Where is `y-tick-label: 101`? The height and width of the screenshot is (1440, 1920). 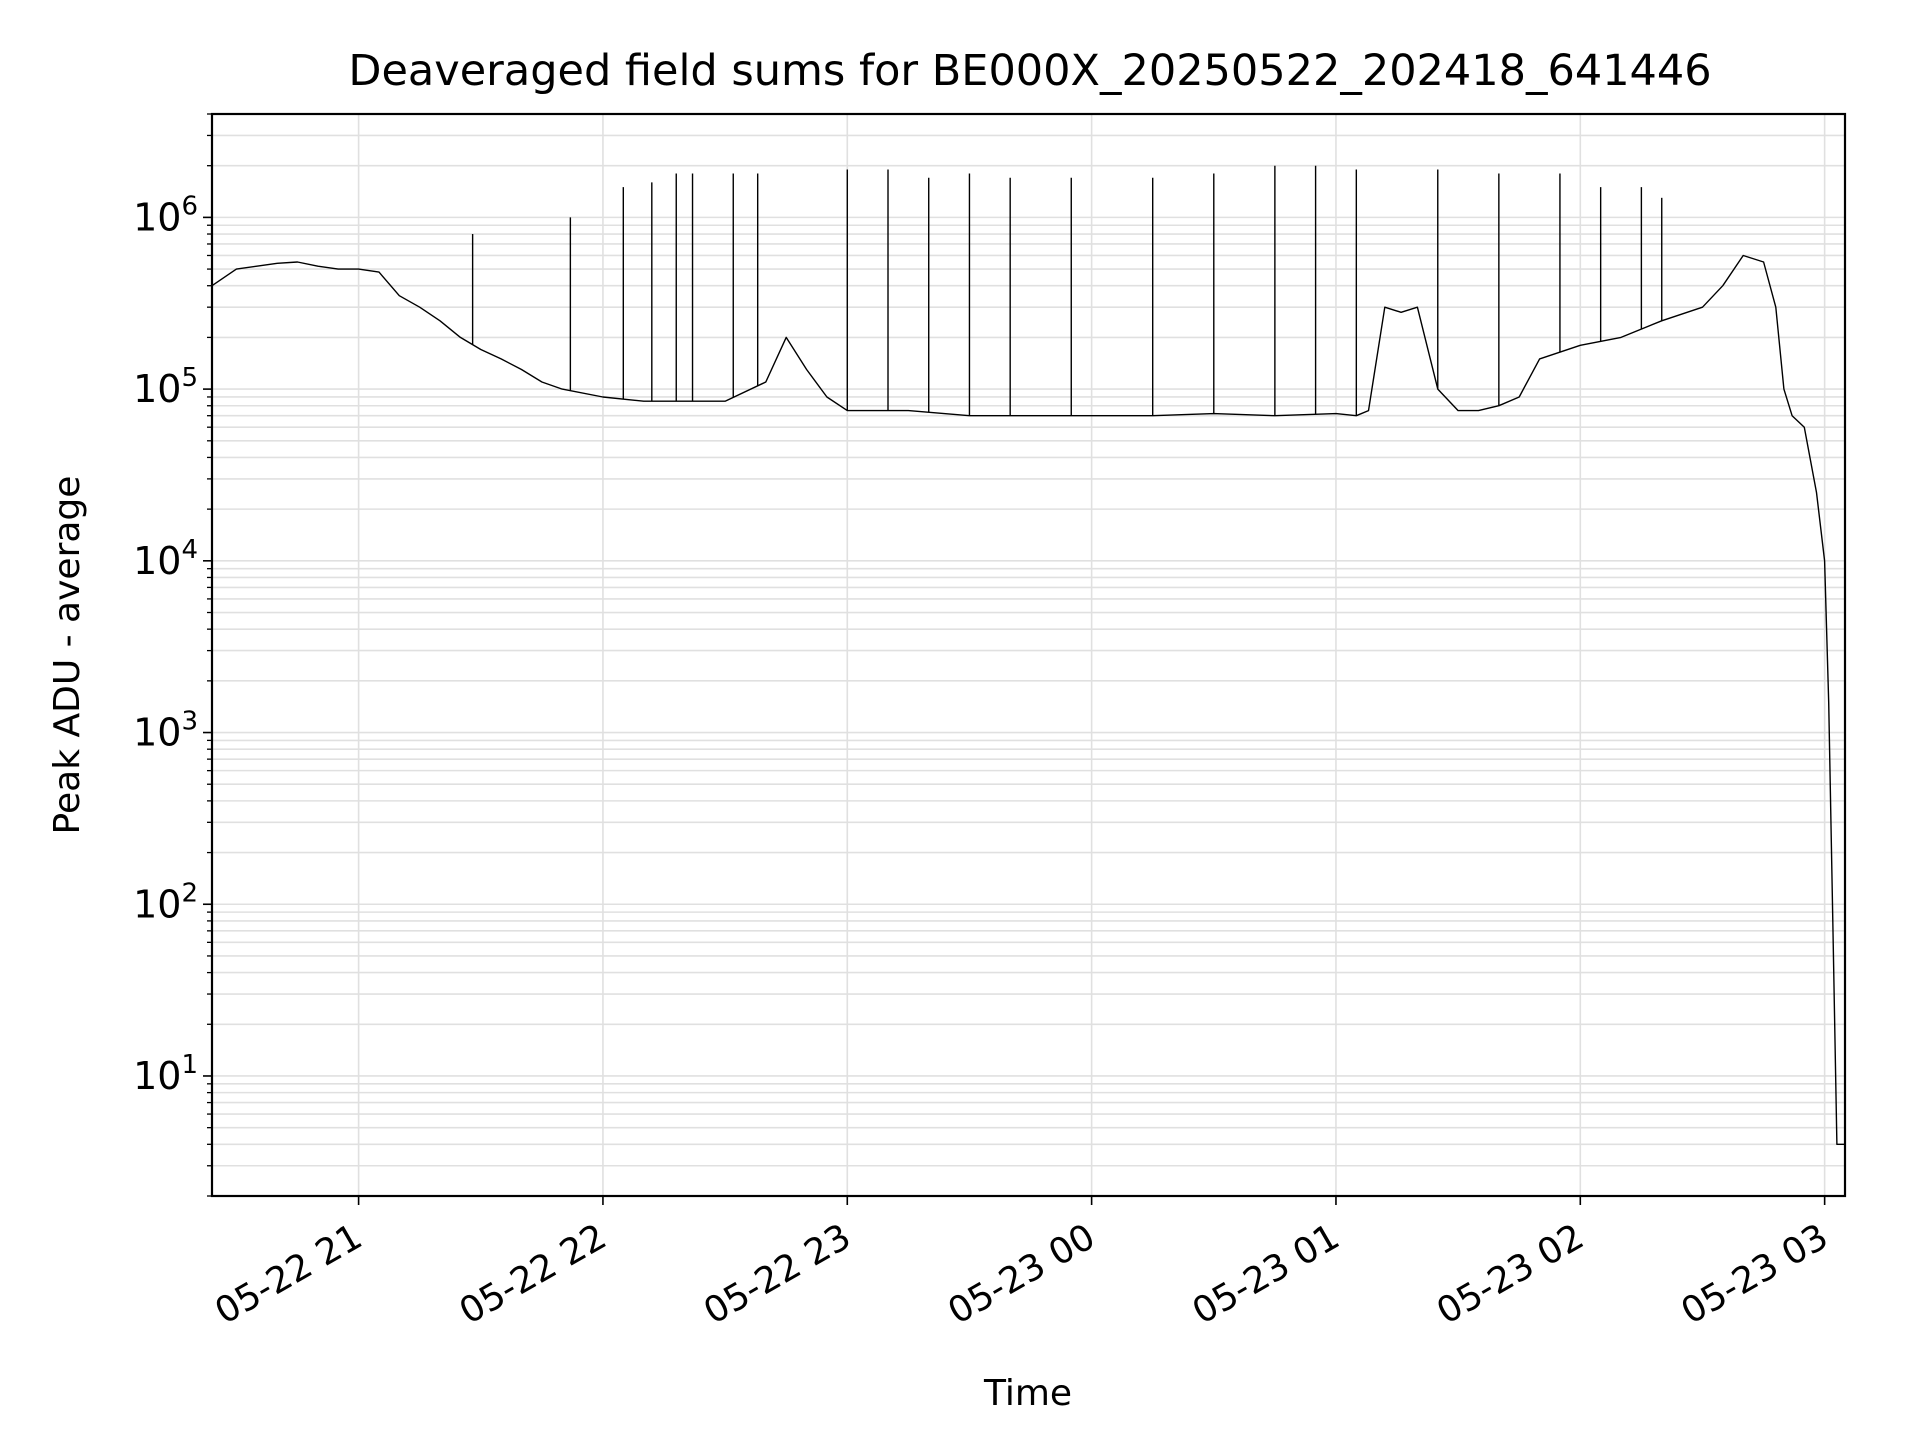
y-tick-label: 101 is located at coordinates (165, 1074).